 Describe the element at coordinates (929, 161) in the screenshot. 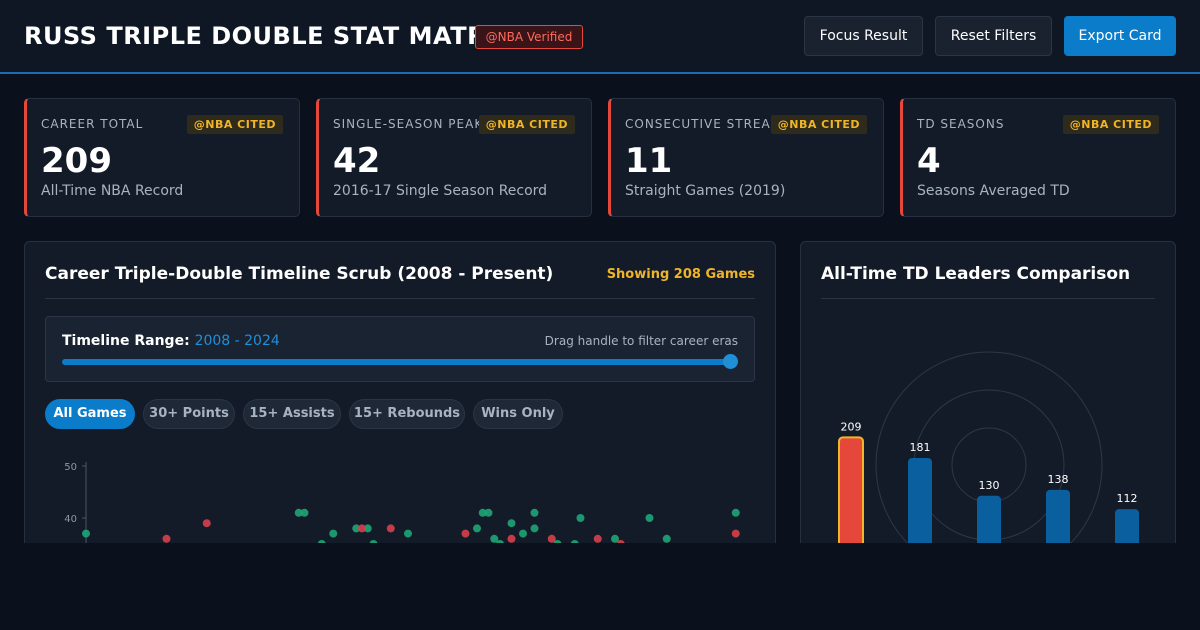

I see `stat-value: 4` at that location.